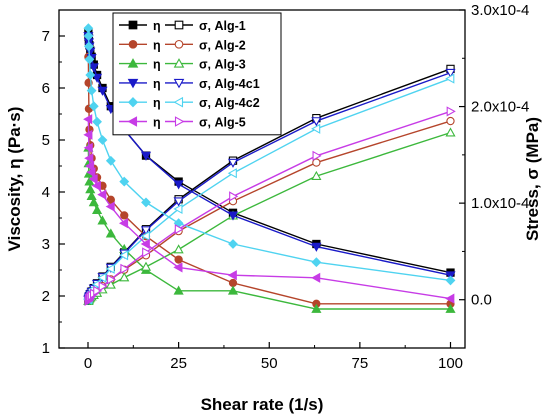 This screenshot has width=550, height=419. Describe the element at coordinates (14, 179) in the screenshot. I see `y-axis-left-title: Viscosity, η (Pa·s)` at that location.